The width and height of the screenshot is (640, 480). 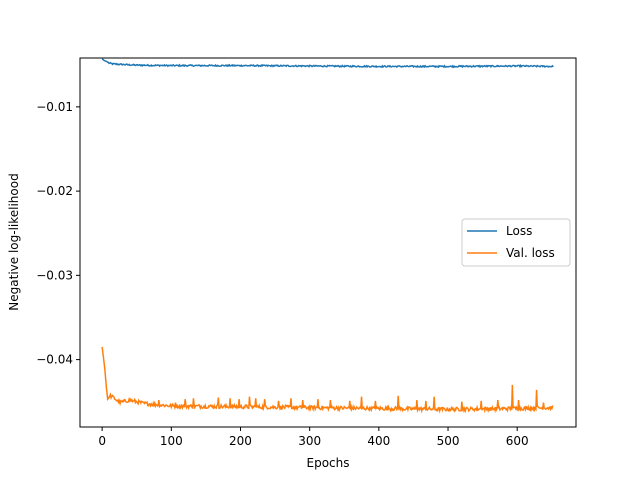 I want to click on x-axis-ticks: 0 100 200 300 400 500 600, so click(x=313, y=437).